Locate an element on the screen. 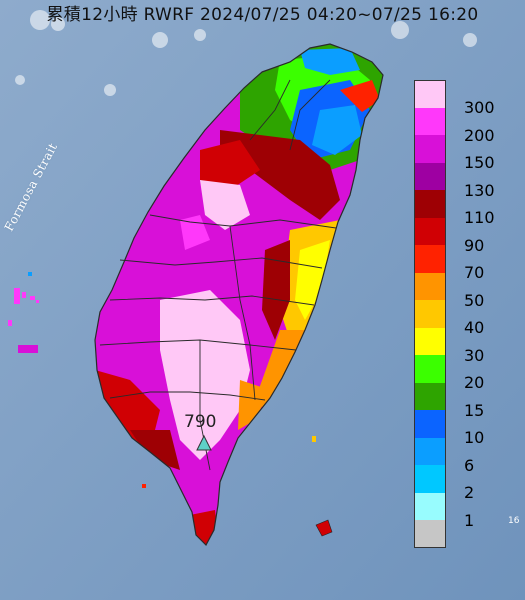  legend-label: 10 is located at coordinates (474, 437).